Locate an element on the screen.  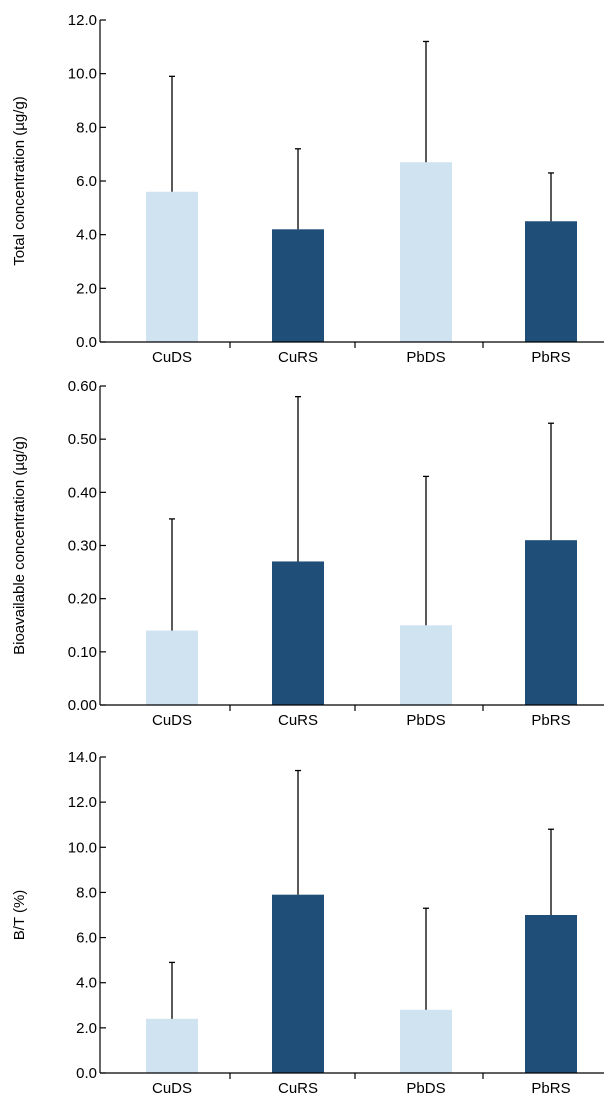
y-axis-title: B/T (%) is located at coordinates (19, 915).